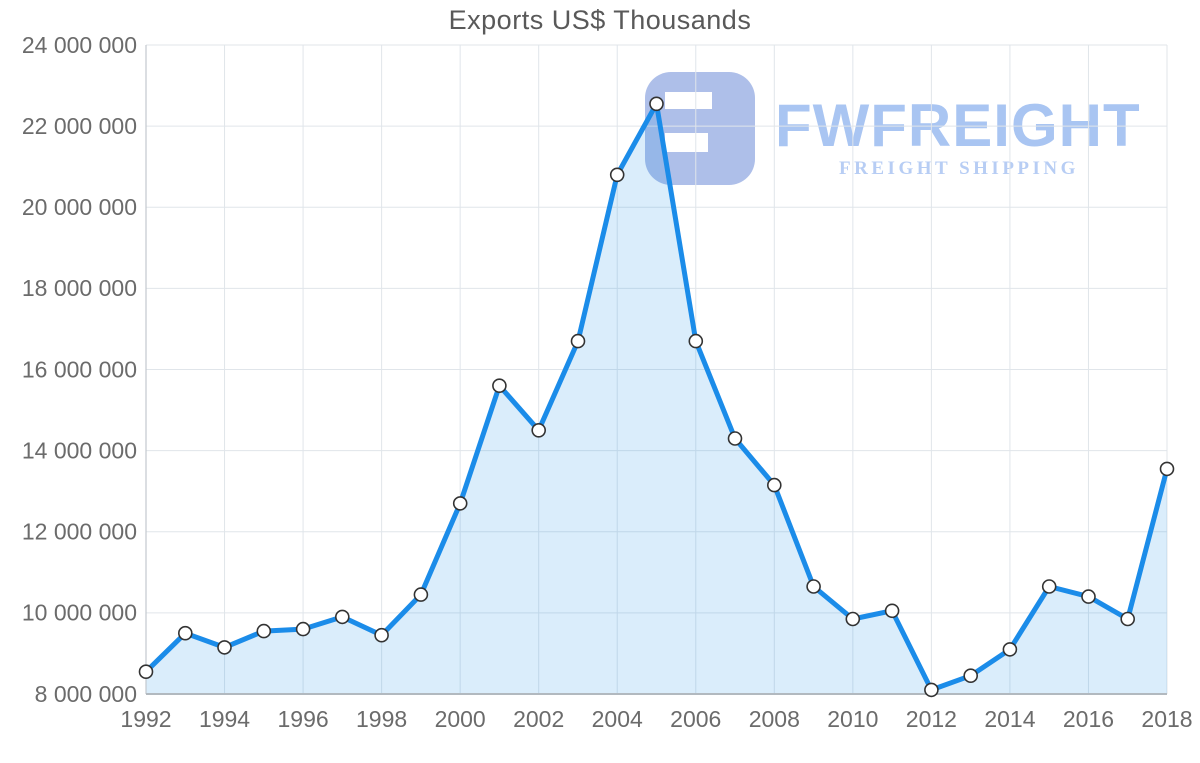  What do you see at coordinates (342, 617) in the screenshot?
I see `data-point-1997` at bounding box center [342, 617].